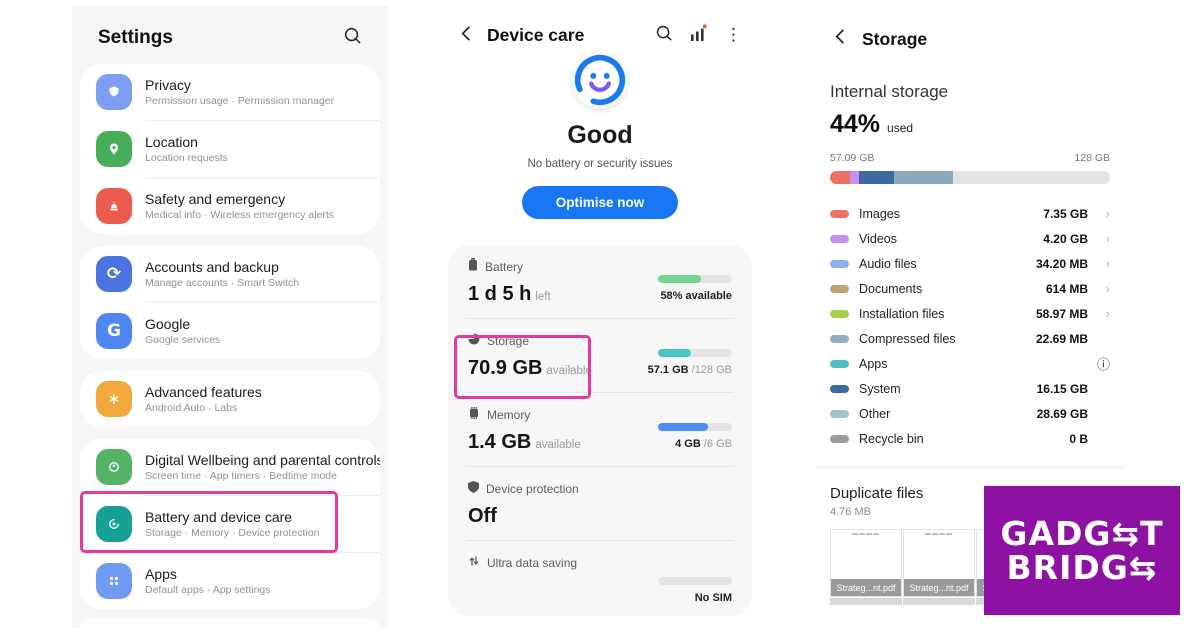 The height and width of the screenshot is (628, 1200). What do you see at coordinates (688, 444) in the screenshot?
I see `memory-caption: 4 GB` at bounding box center [688, 444].